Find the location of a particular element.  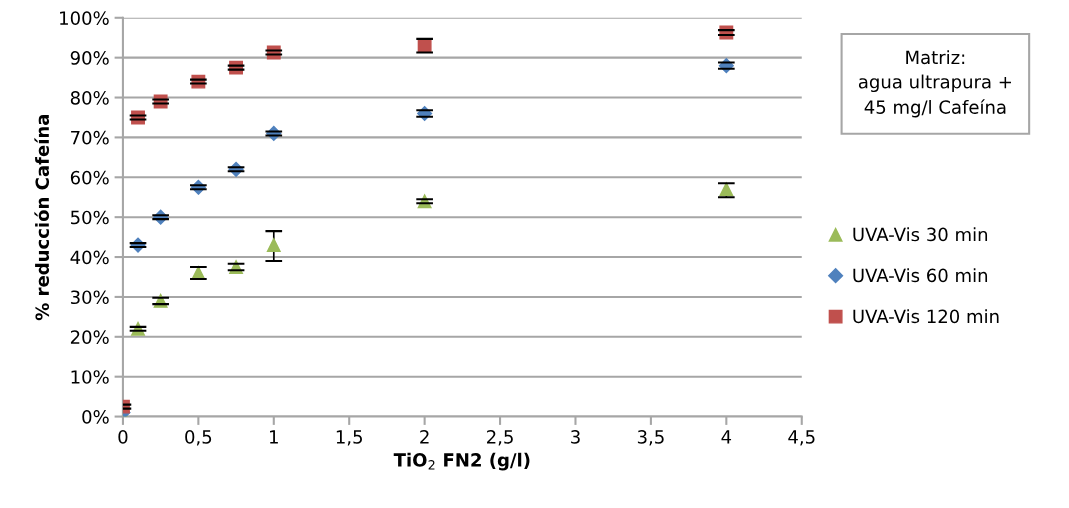

y-tick-label: 40% is located at coordinates (89, 257).